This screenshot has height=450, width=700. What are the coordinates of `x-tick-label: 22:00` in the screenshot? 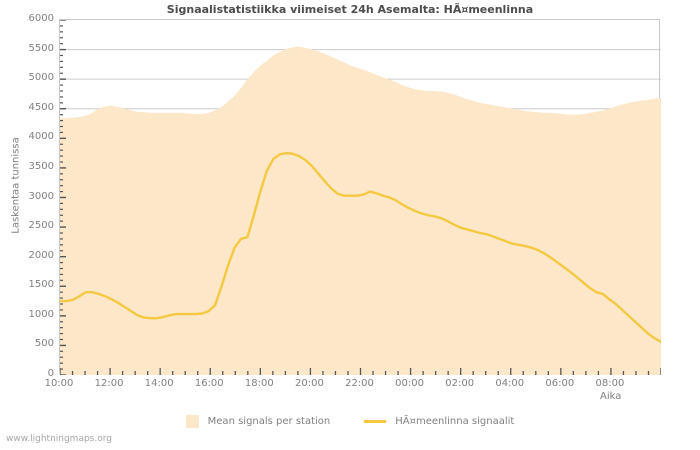 It's located at (359, 383).